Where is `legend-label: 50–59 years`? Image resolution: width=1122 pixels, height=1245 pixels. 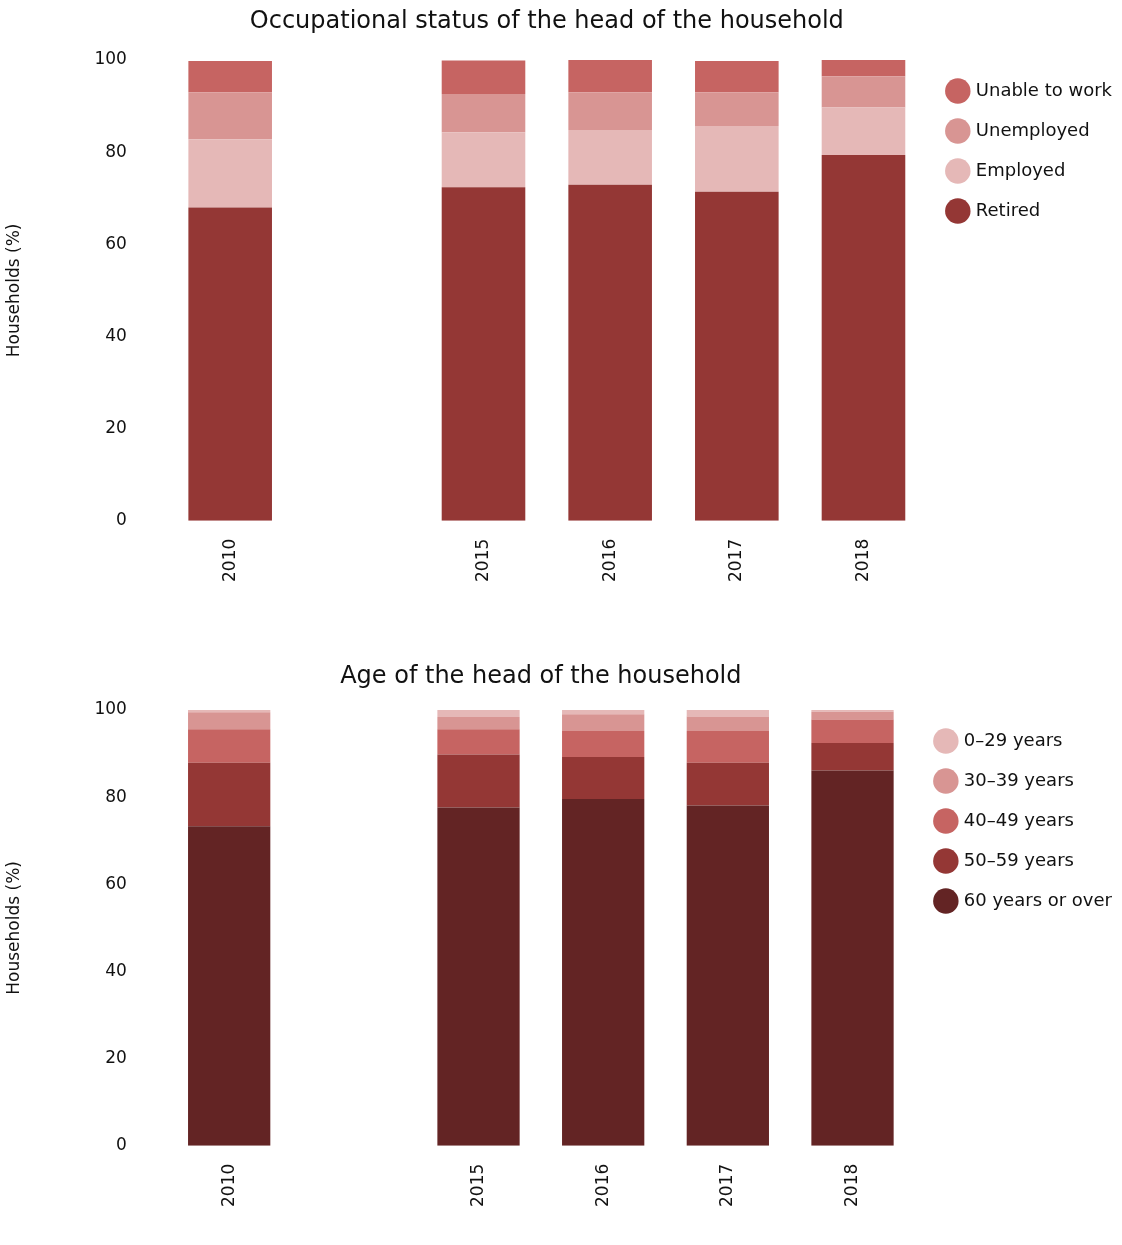 legend-label: 50–59 years is located at coordinates (1018, 859).